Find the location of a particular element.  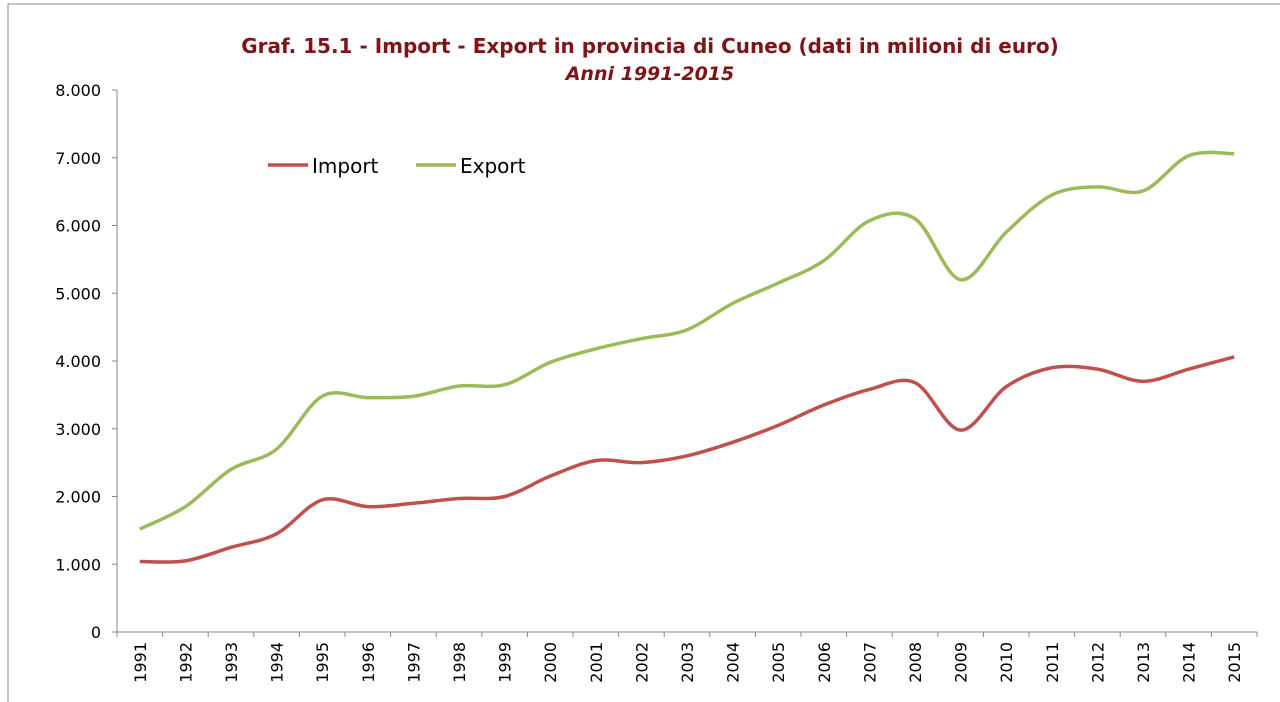

y-tick-label: 5.000 is located at coordinates (78, 293).